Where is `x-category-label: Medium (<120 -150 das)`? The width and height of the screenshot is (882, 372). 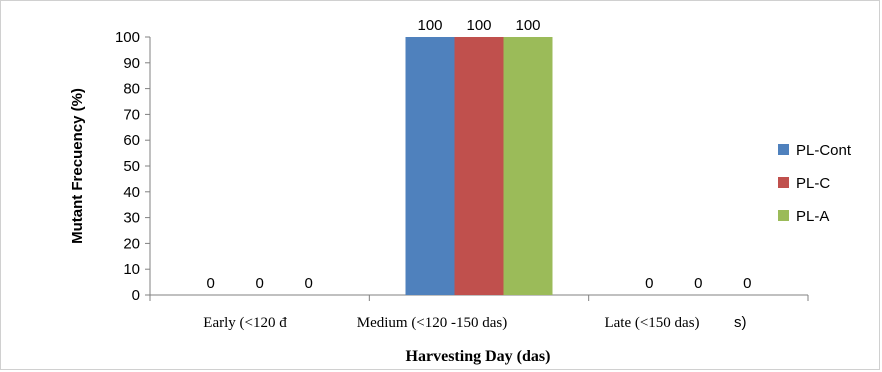 x-category-label: Medium (<120 -150 das) is located at coordinates (432, 323).